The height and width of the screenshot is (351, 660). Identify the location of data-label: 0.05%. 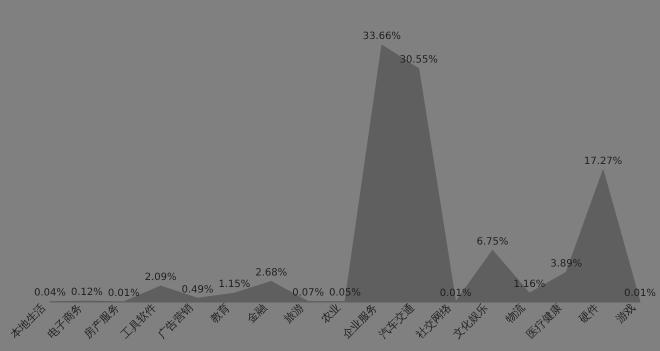
(345, 293).